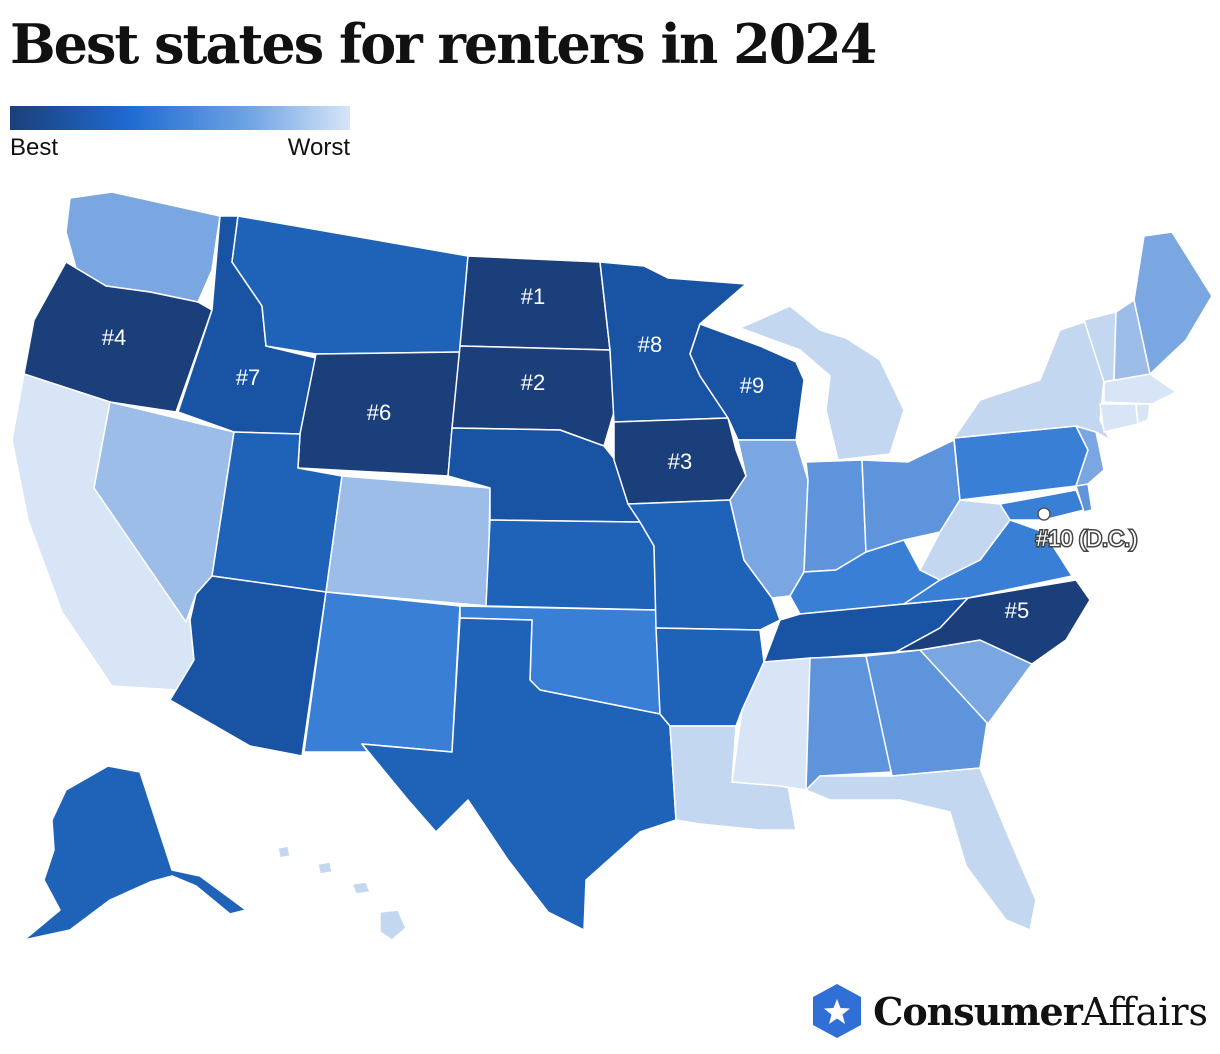 This screenshot has height=1054, width=1220. Describe the element at coordinates (1042, 505) in the screenshot. I see `state-maryland` at that location.